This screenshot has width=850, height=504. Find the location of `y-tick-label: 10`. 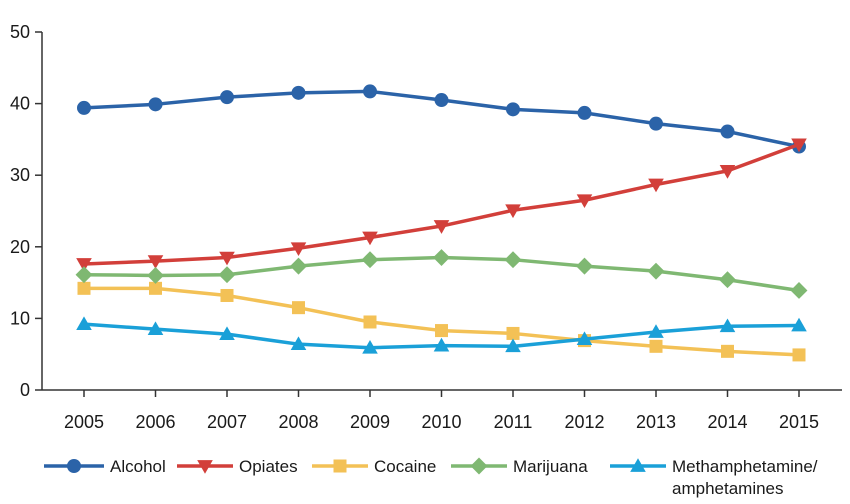

y-tick-label: 10 is located at coordinates (20, 318).